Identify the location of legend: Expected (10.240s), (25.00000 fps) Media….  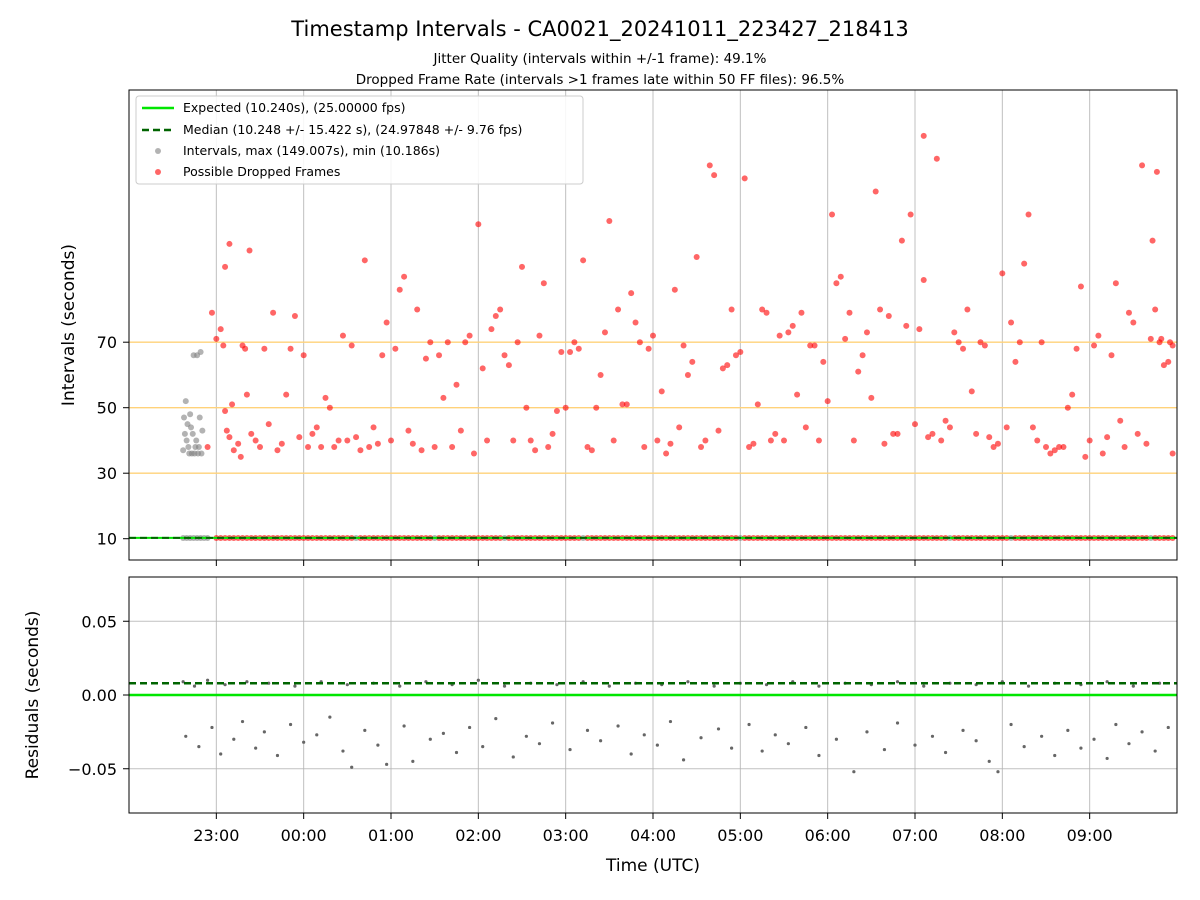
(359, 140).